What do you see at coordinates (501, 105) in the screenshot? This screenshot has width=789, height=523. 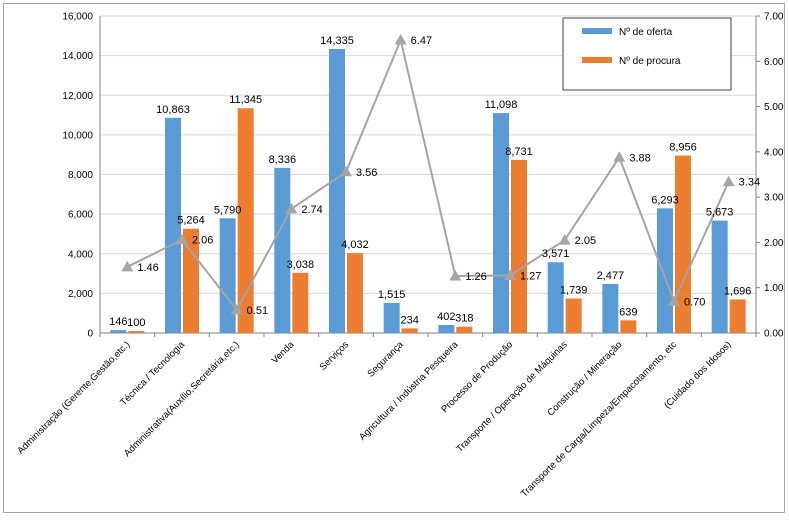 I see `bar-value-label-oferta: 11,098` at bounding box center [501, 105].